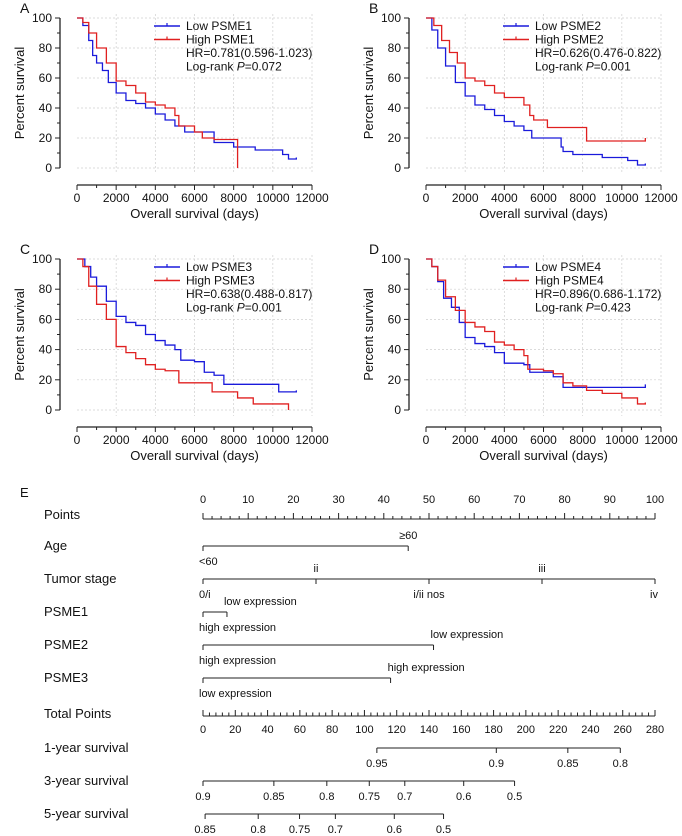  What do you see at coordinates (86, 780) in the screenshot?
I see `row-label: 3-year survival` at bounding box center [86, 780].